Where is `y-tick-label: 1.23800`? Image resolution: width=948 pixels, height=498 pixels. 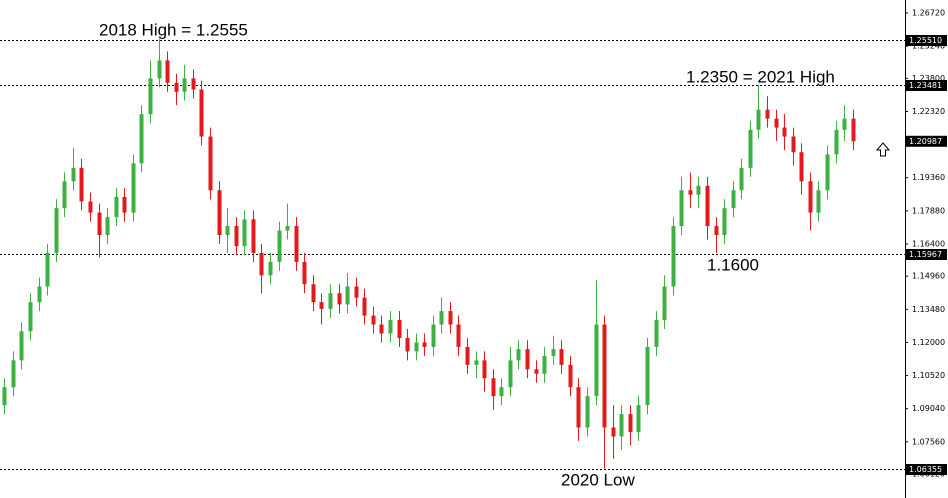 y-tick-label: 1.23800 is located at coordinates (928, 78).